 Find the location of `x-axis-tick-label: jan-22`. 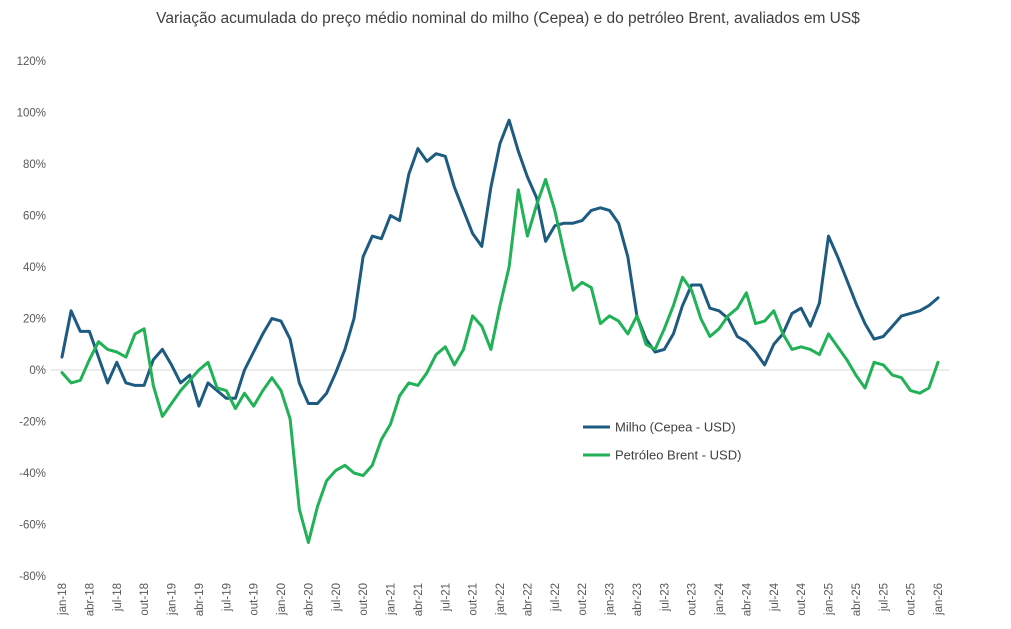

x-axis-tick-label: jan-22 is located at coordinates (501, 599).